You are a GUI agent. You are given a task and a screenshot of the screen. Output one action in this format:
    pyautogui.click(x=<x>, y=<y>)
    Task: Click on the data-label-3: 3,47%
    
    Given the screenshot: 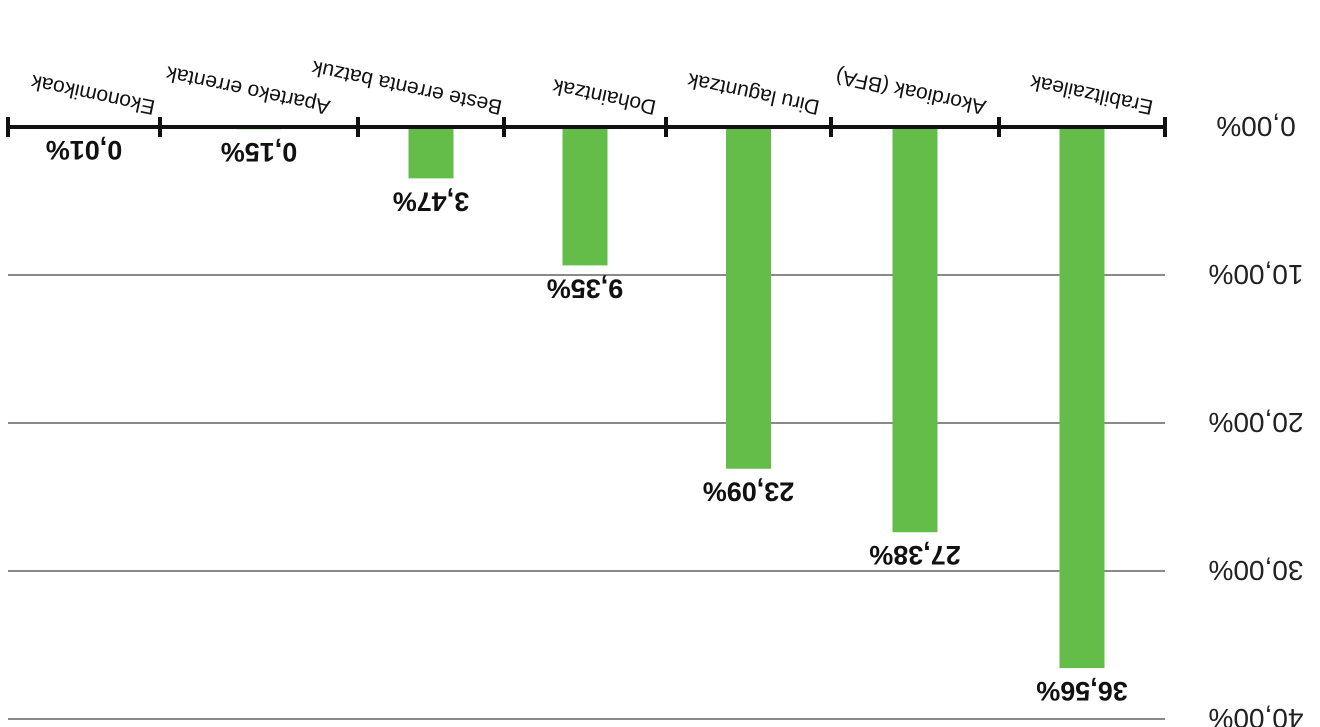 What is the action you would take?
    pyautogui.click(x=431, y=201)
    